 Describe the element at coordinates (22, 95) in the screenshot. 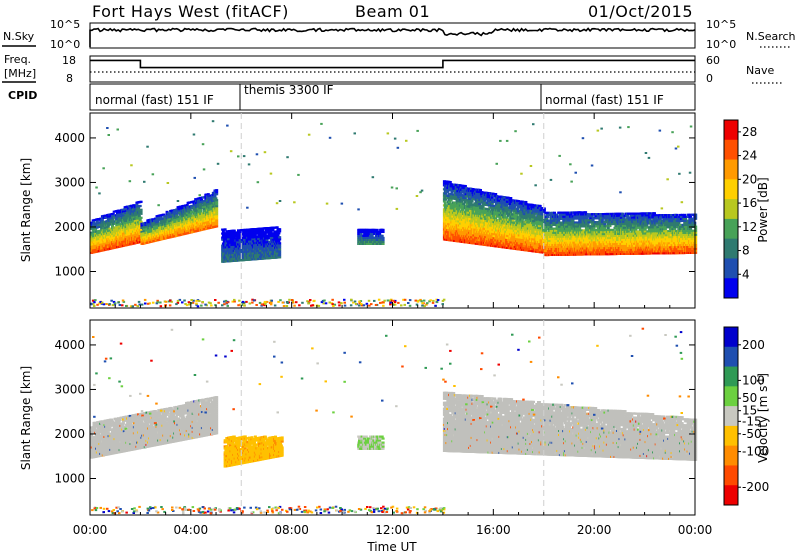

I see `cpid-label: CPID` at that location.